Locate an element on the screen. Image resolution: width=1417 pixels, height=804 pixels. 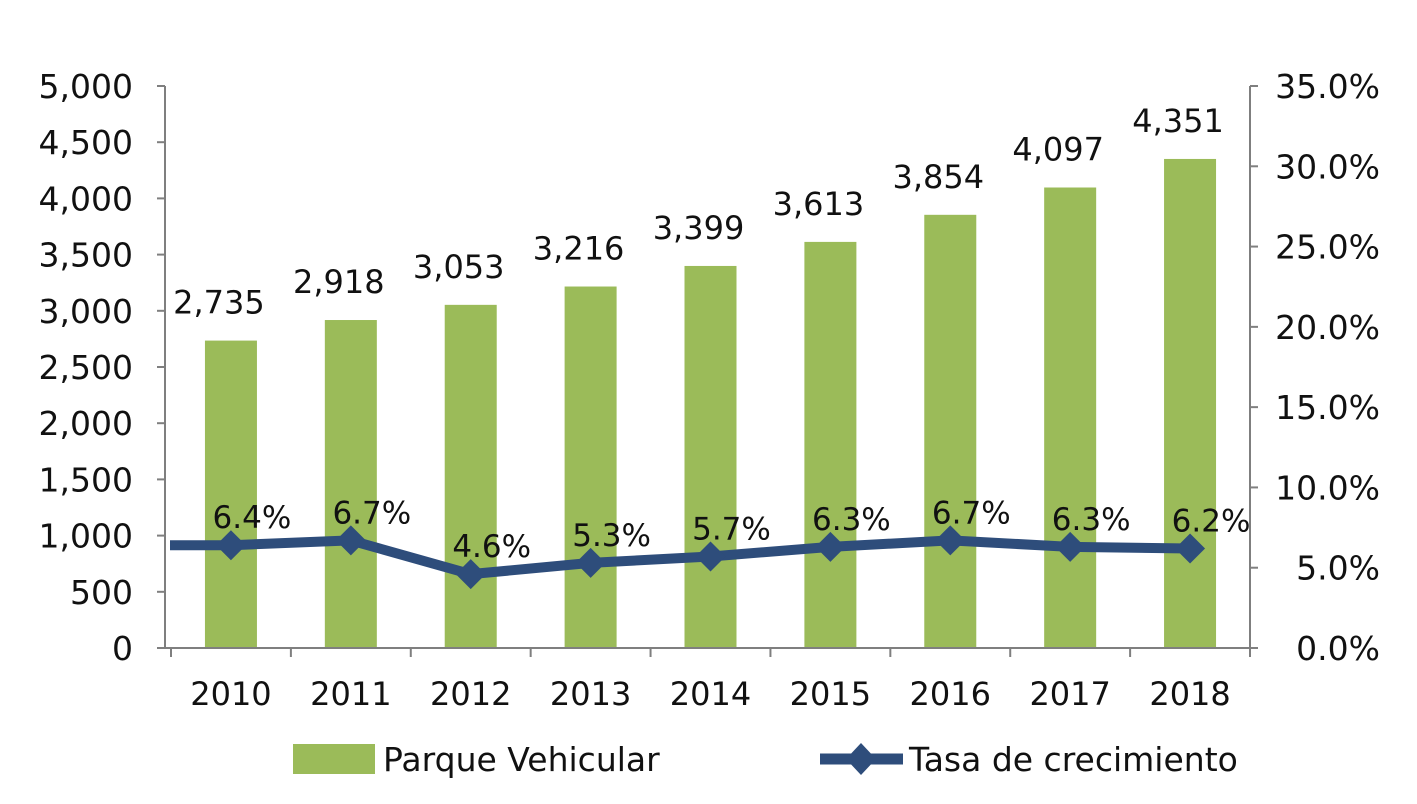
line-marker-2013 is located at coordinates (590, 562).